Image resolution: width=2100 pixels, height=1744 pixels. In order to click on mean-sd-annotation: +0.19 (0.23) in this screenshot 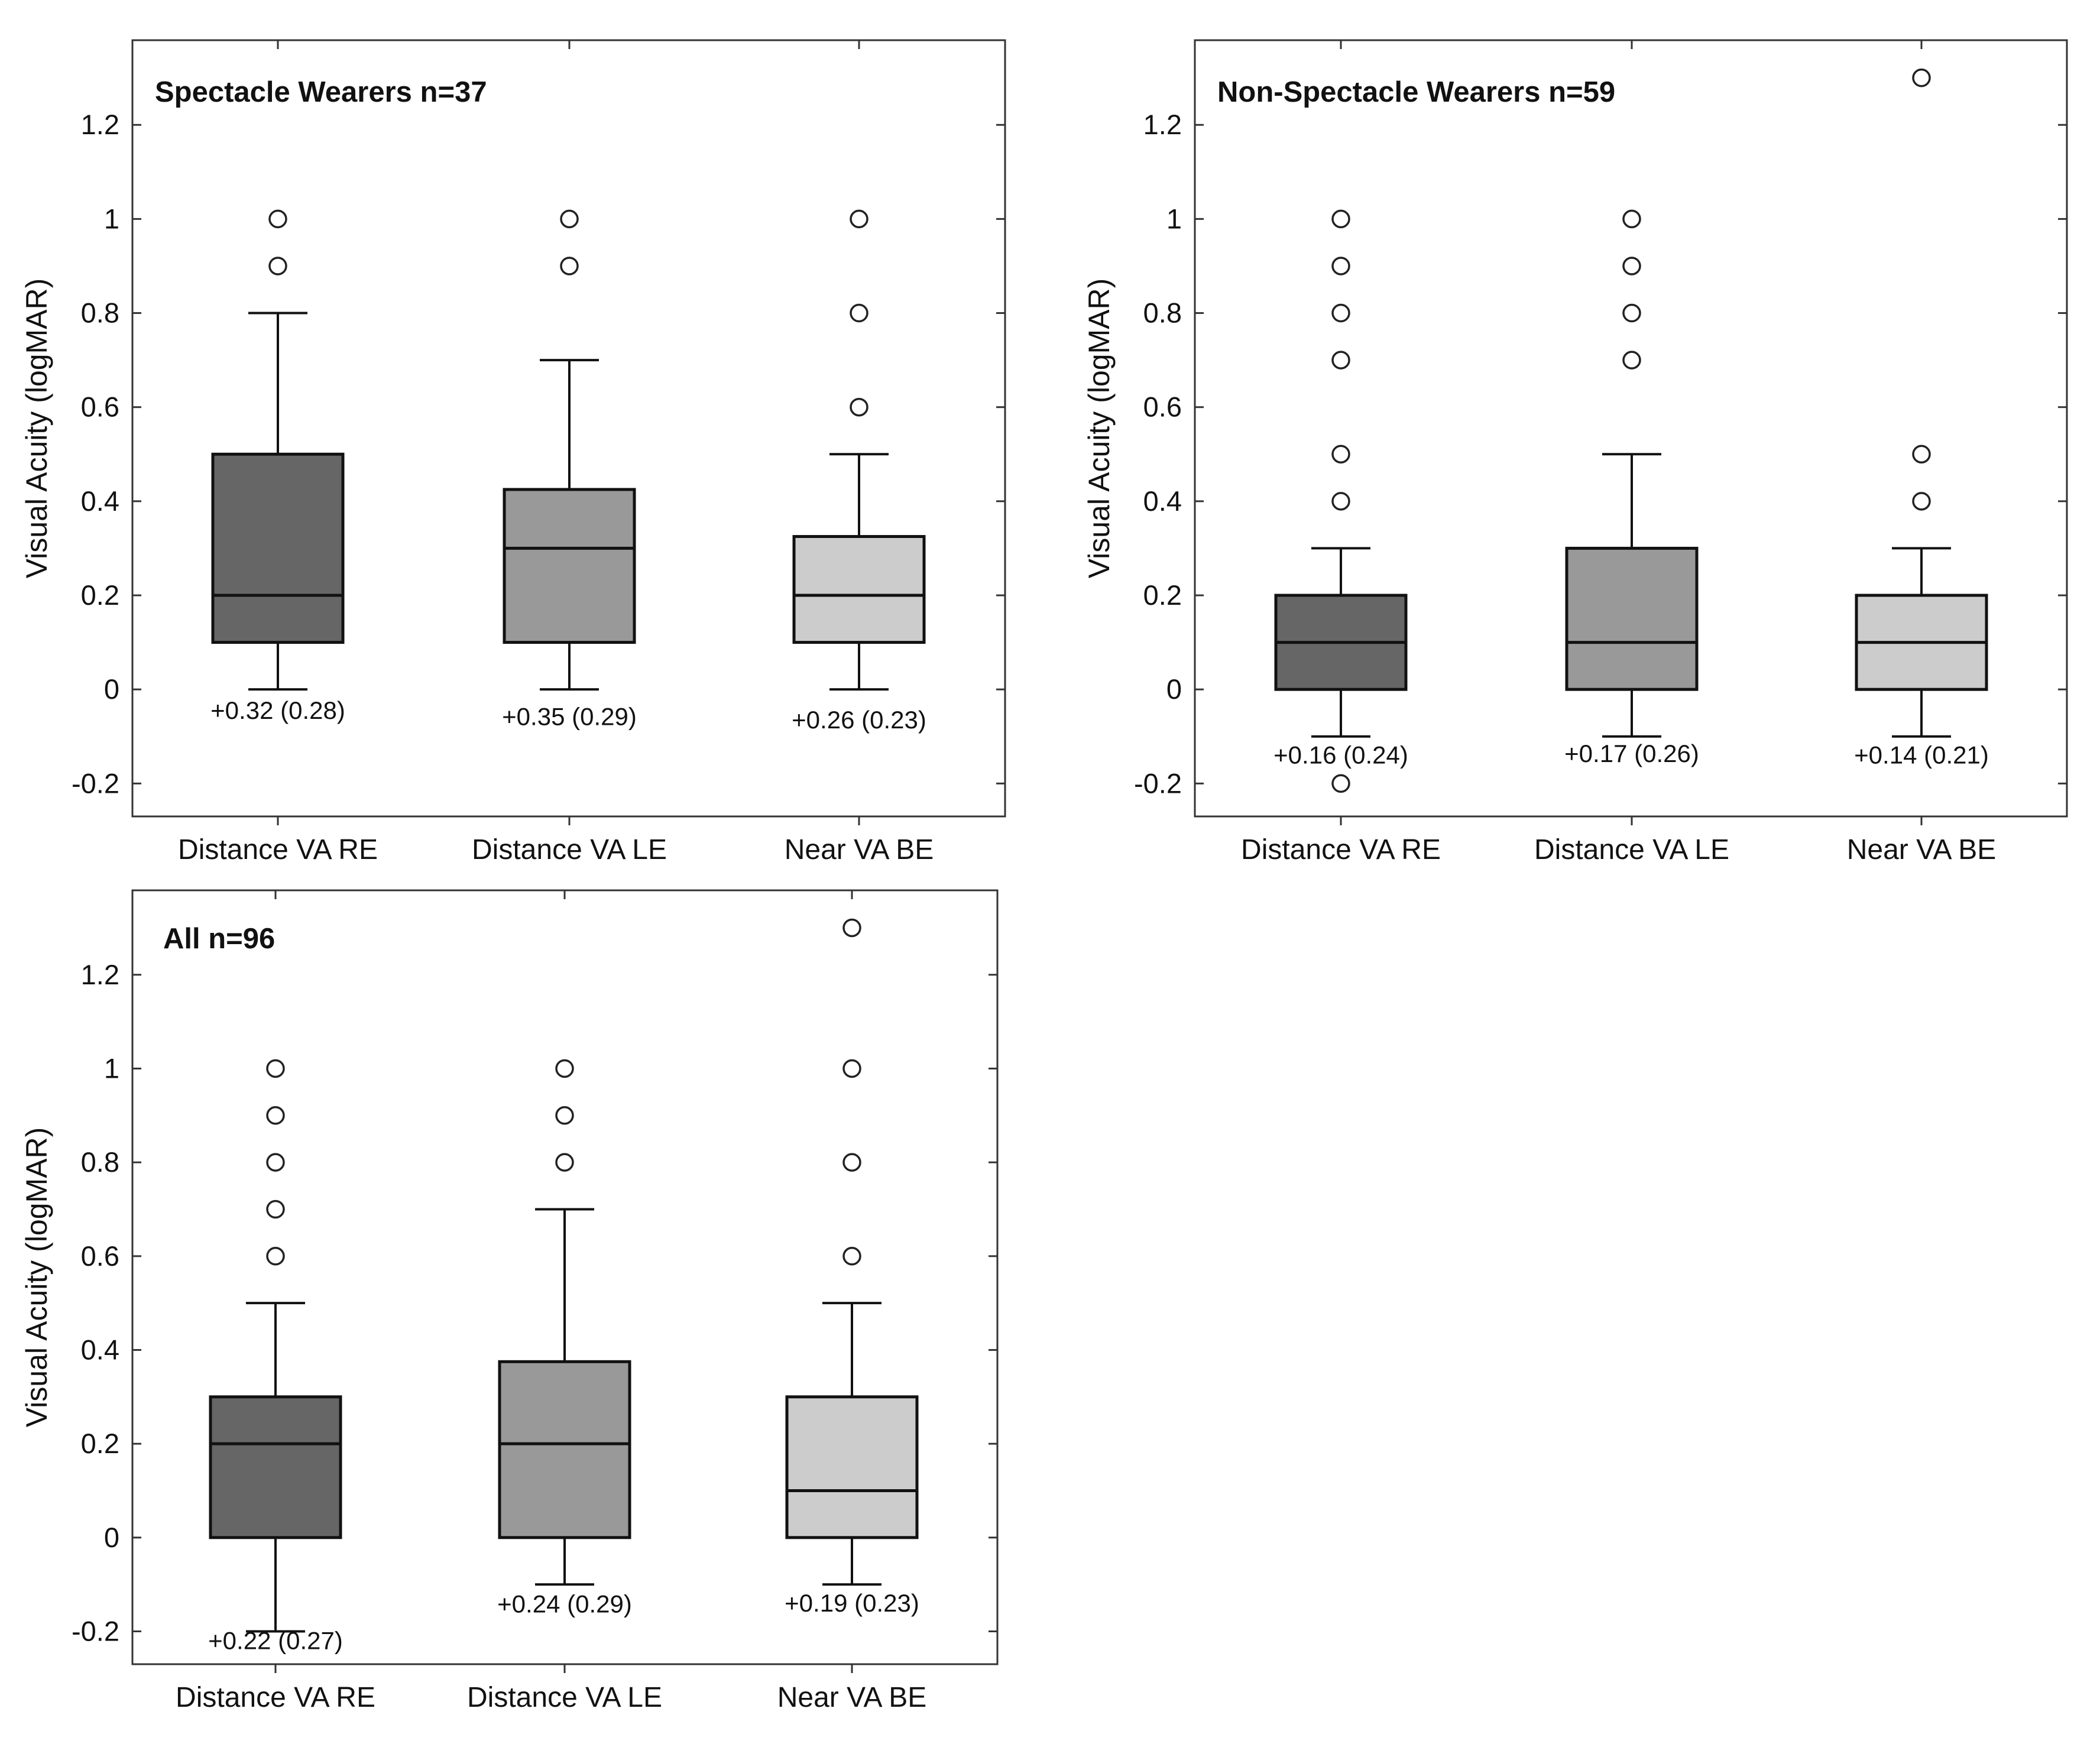, I will do `click(852, 1603)`.